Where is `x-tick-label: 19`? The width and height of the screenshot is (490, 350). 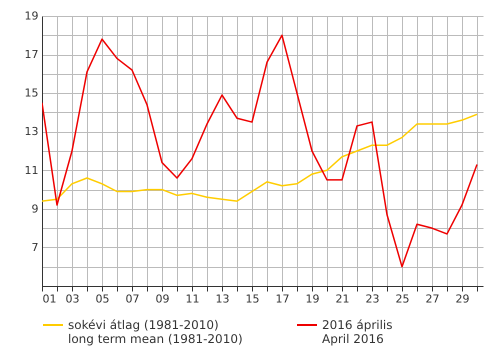 x-tick-label: 19 is located at coordinates (313, 299).